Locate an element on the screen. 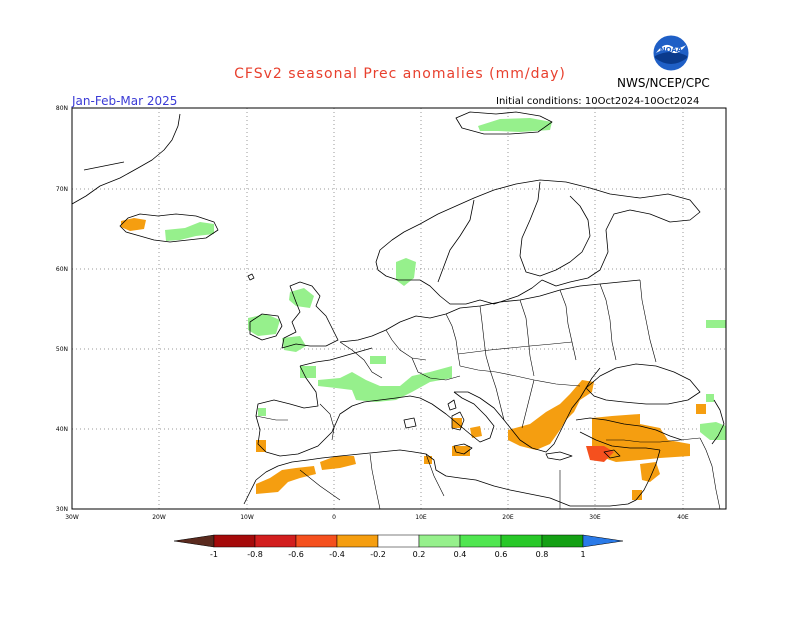 Image resolution: width=800 pixels, height=618 pixels. anomaly-spain-east is located at coordinates (262, 412).